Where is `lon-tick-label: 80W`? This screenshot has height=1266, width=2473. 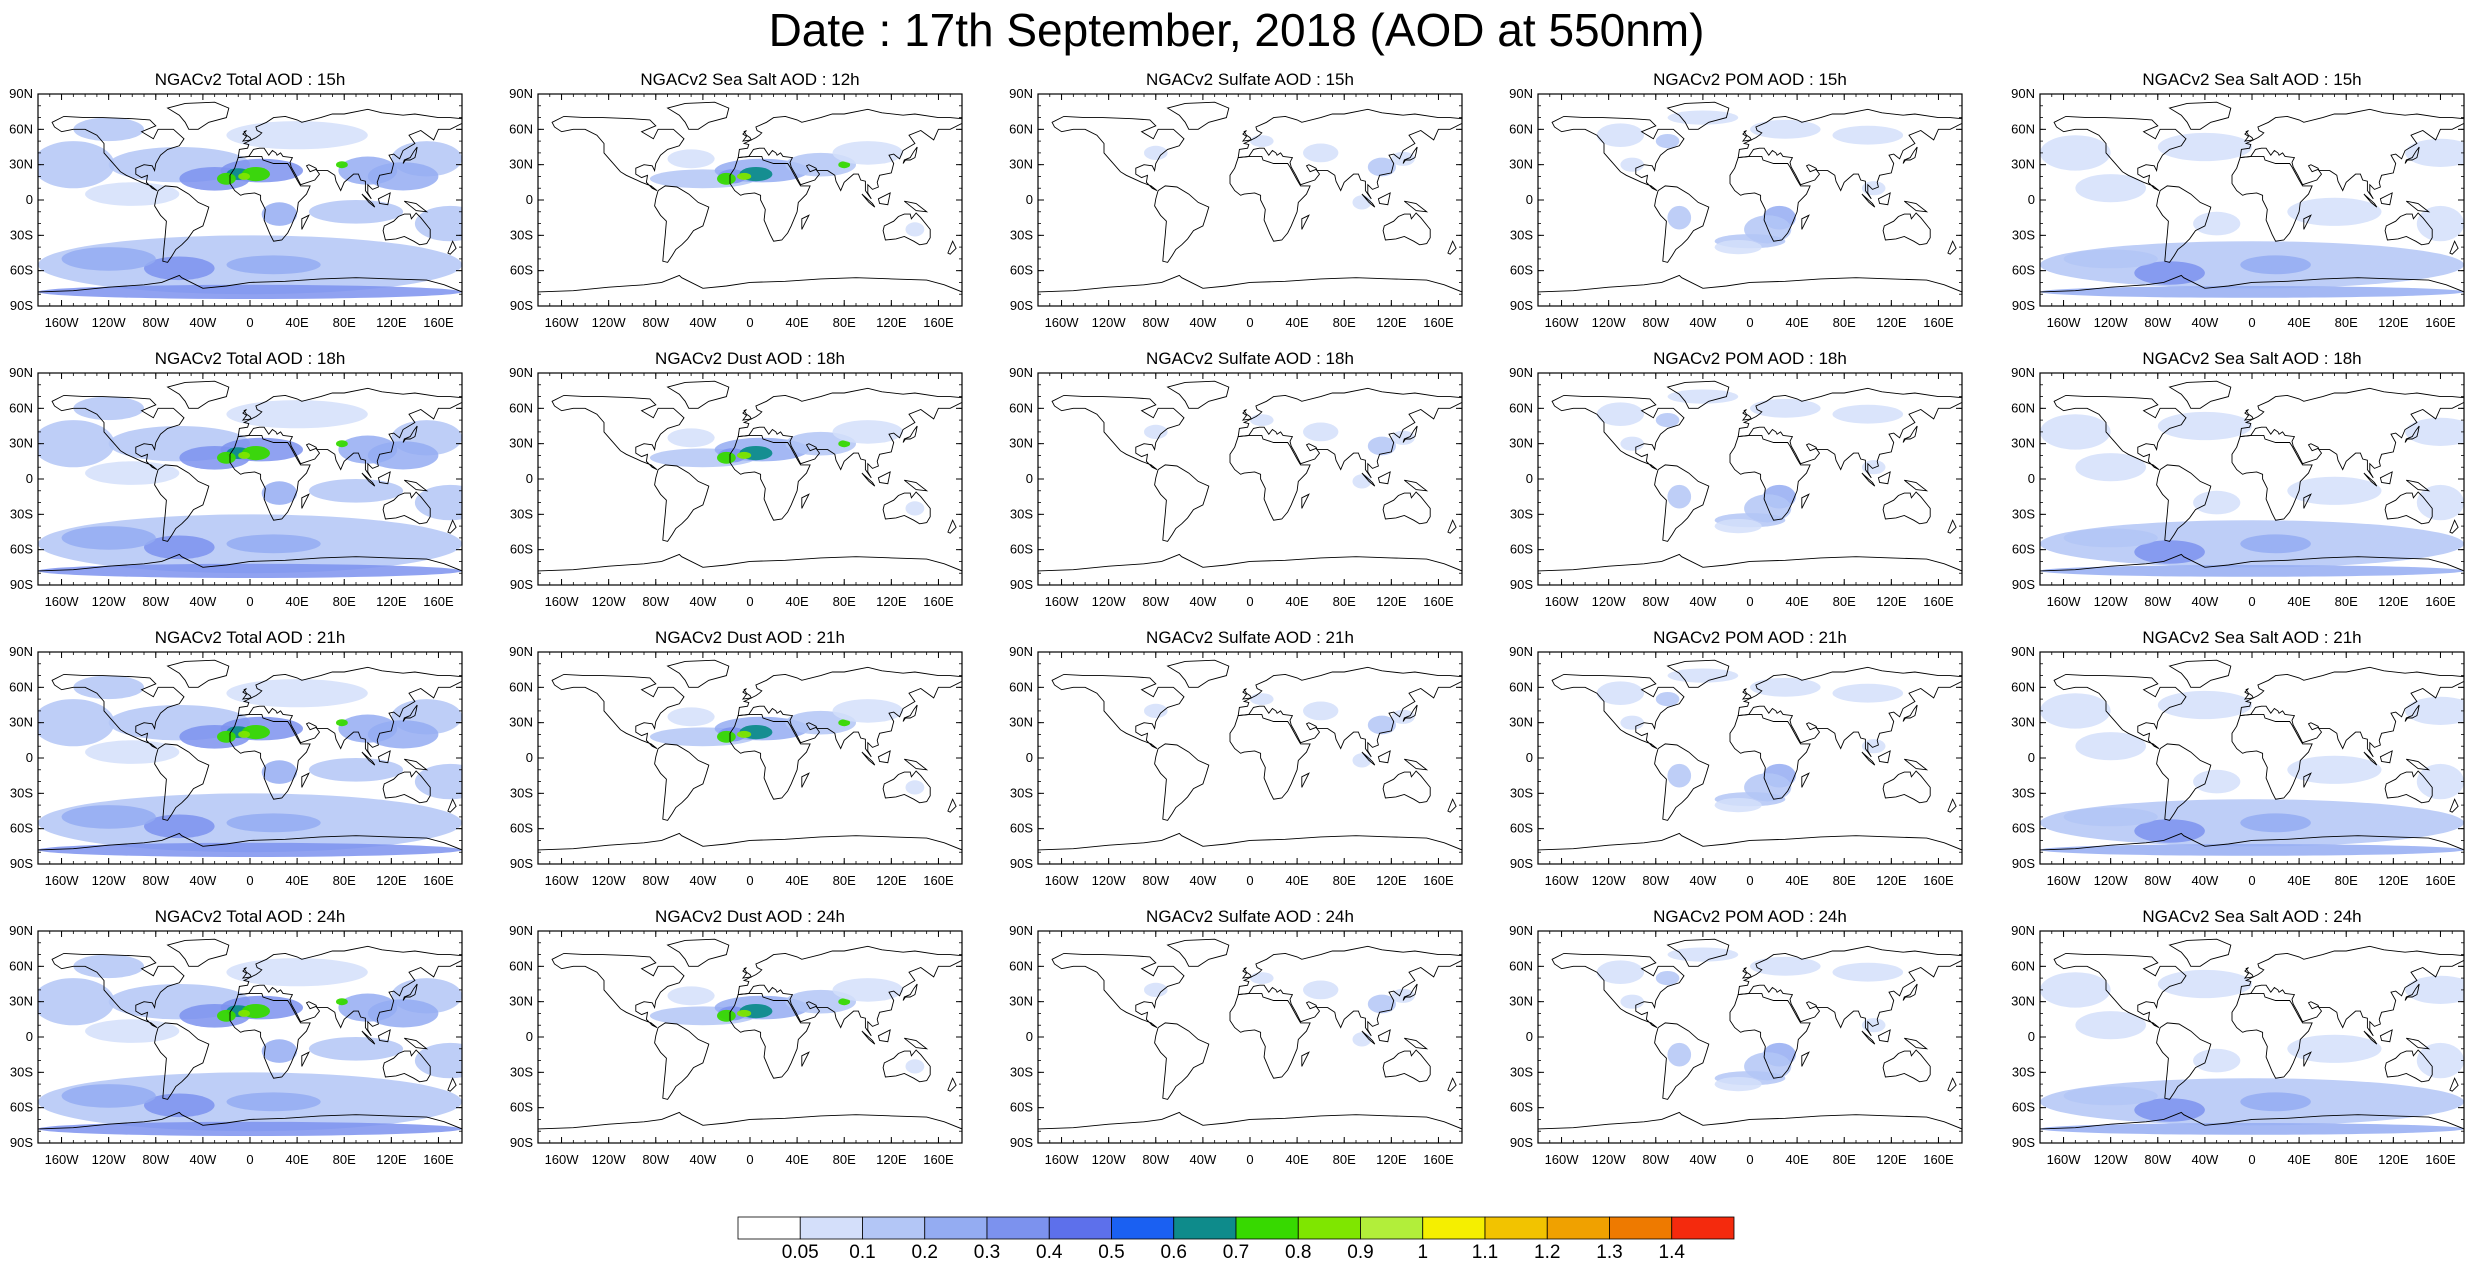 lon-tick-label: 80W is located at coordinates (1155, 880).